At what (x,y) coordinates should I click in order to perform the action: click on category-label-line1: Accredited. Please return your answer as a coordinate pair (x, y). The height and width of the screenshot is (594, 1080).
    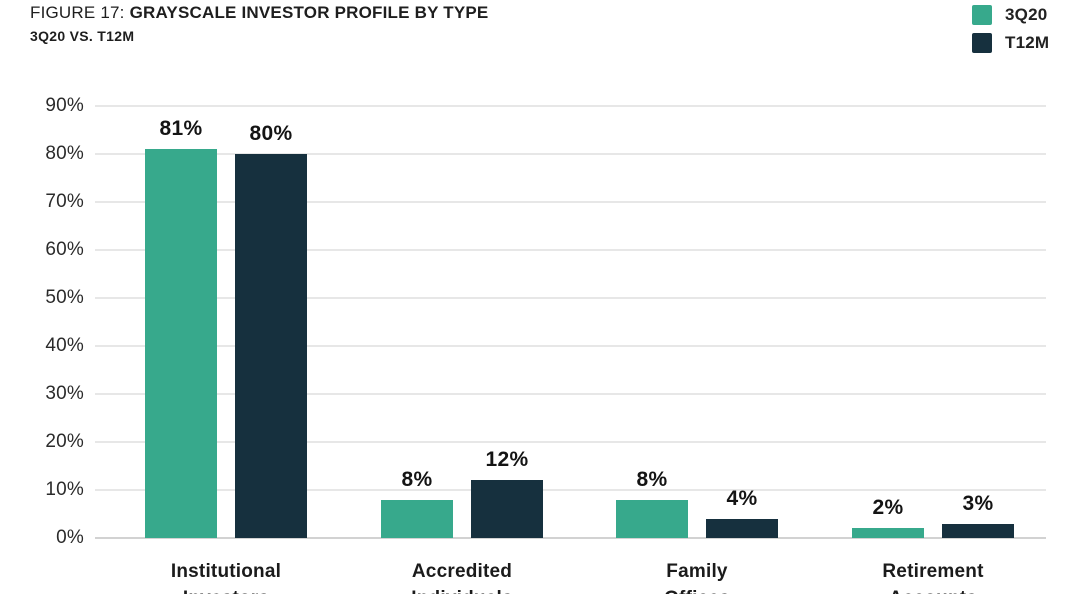
    Looking at the image, I should click on (462, 571).